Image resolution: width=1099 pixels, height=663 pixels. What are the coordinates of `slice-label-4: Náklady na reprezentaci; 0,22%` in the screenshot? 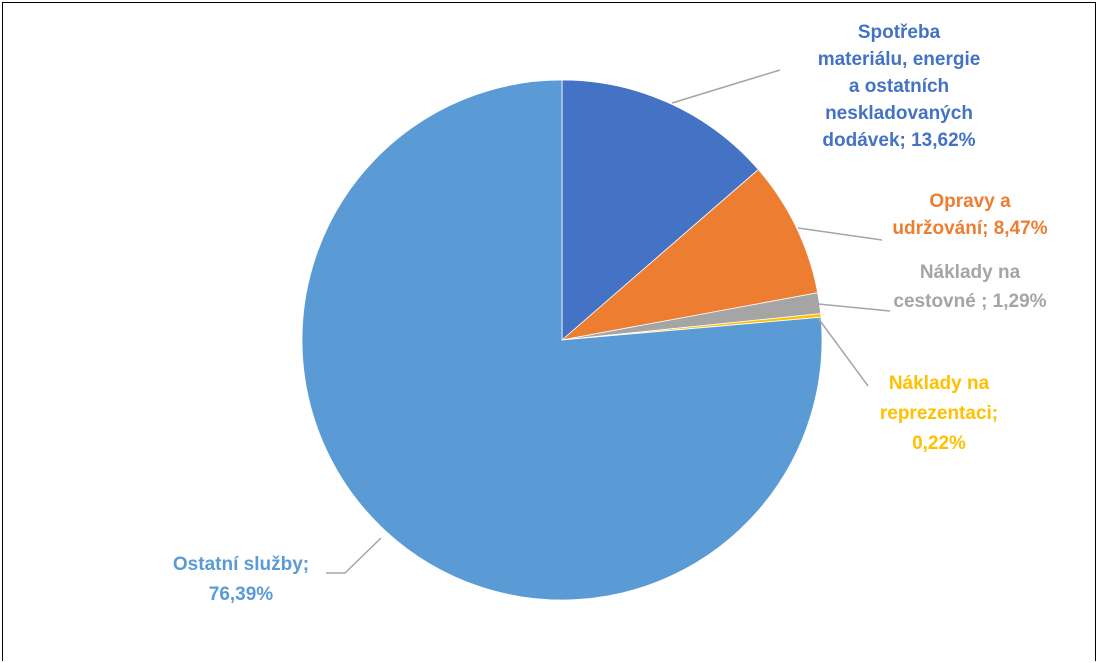 It's located at (939, 413).